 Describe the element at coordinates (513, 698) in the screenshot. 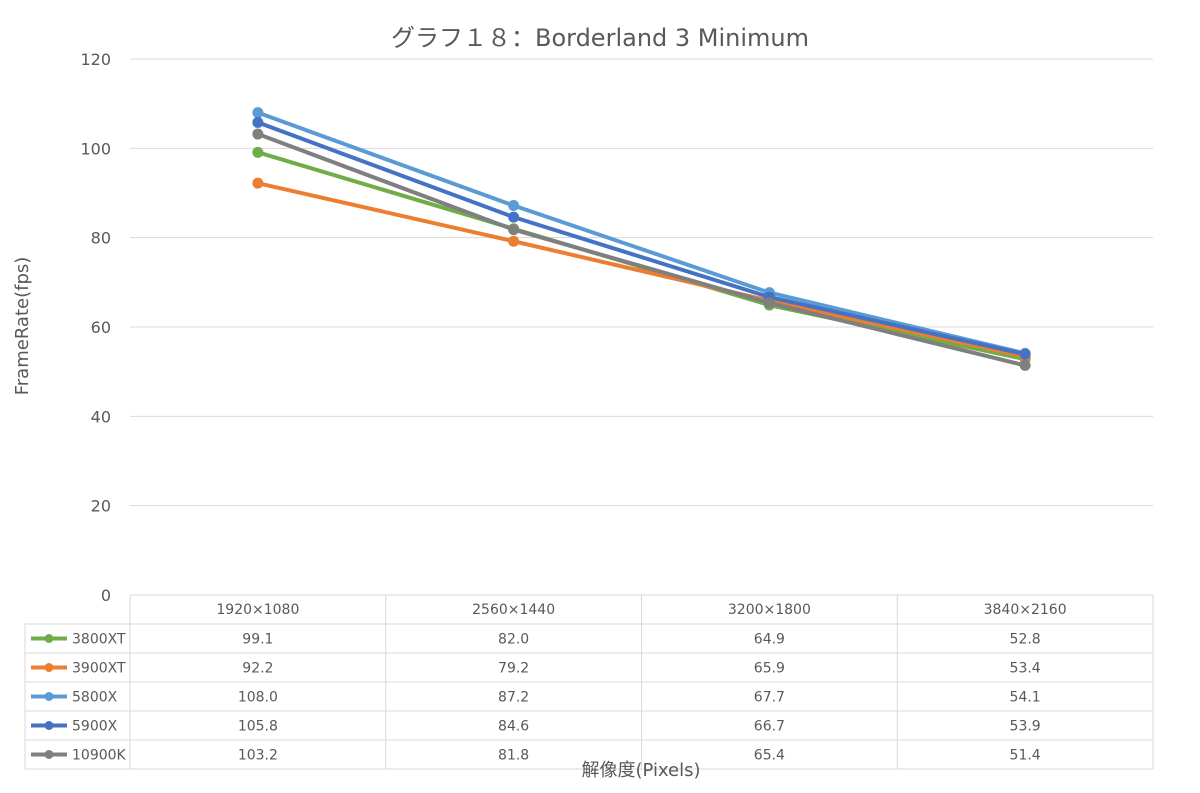

I see `data-label: 87.2` at that location.